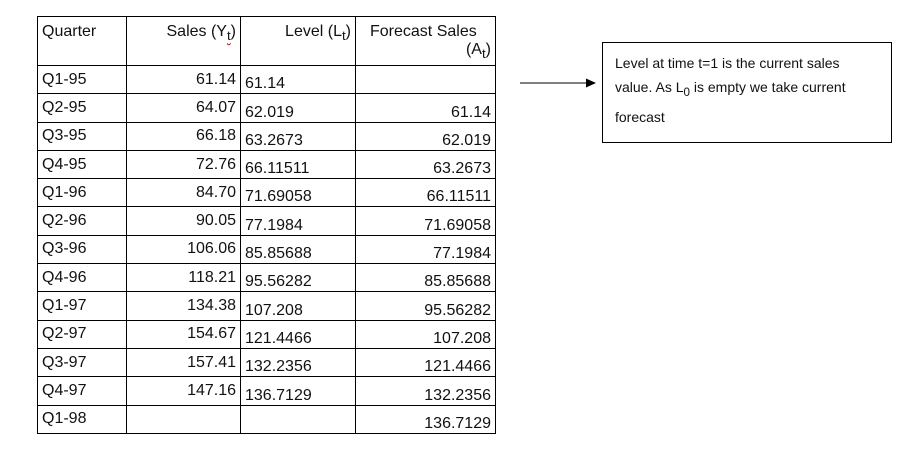 This screenshot has width=907, height=457. What do you see at coordinates (425, 362) in the screenshot?
I see `cell-forecast: 121.4466` at bounding box center [425, 362].